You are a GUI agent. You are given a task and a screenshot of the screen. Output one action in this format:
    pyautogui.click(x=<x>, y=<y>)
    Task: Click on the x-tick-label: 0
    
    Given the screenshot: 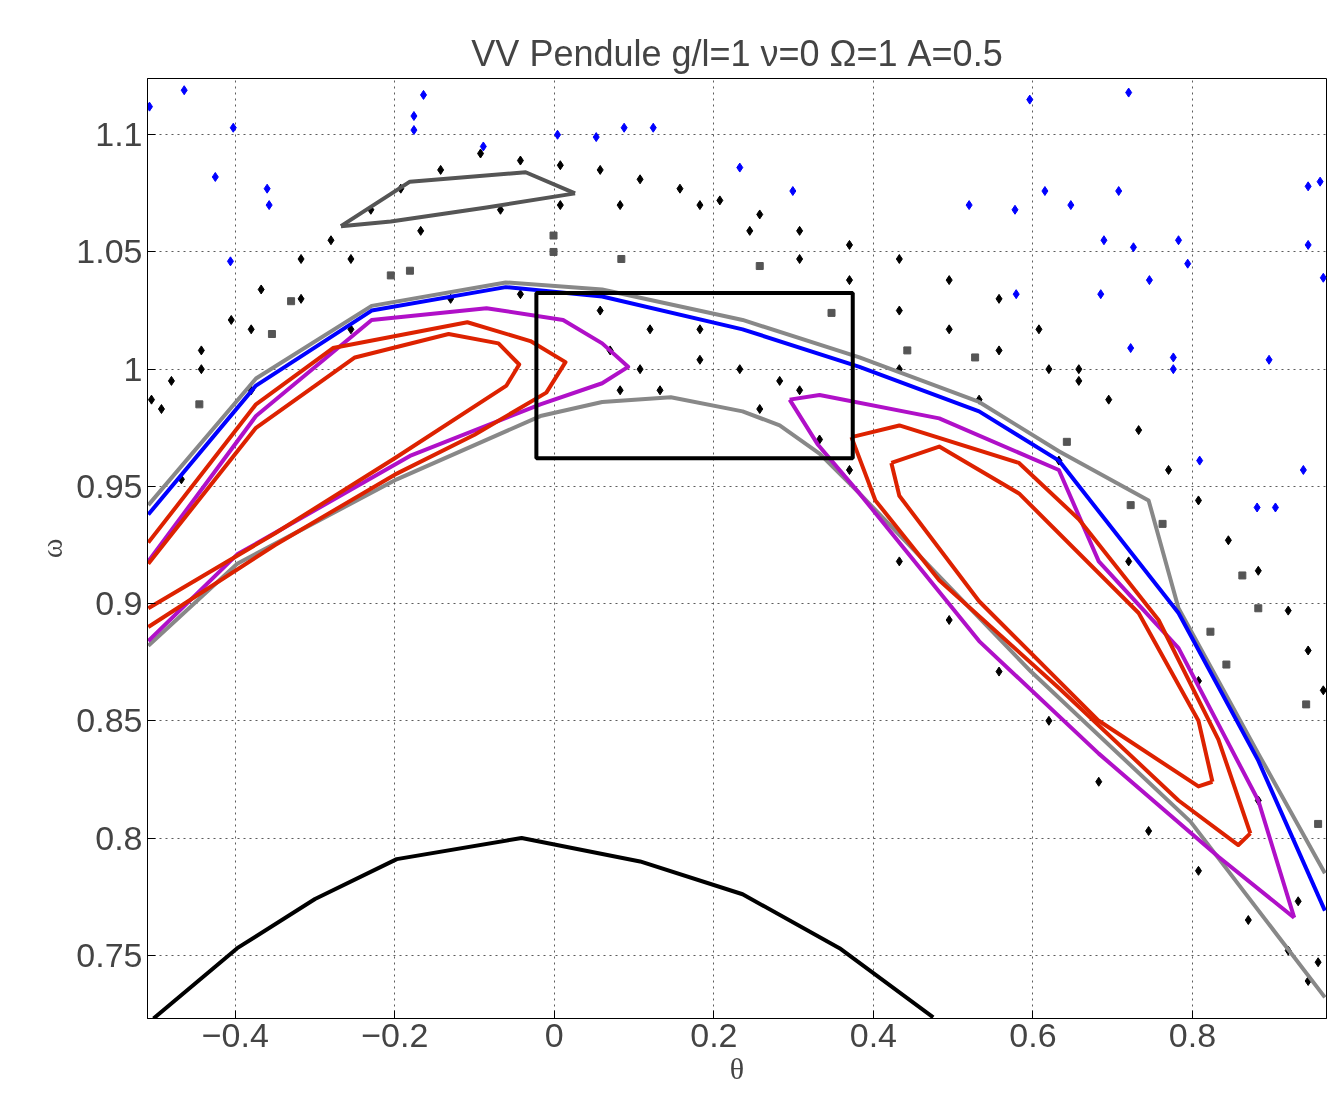 What is the action you would take?
    pyautogui.click(x=554, y=1034)
    